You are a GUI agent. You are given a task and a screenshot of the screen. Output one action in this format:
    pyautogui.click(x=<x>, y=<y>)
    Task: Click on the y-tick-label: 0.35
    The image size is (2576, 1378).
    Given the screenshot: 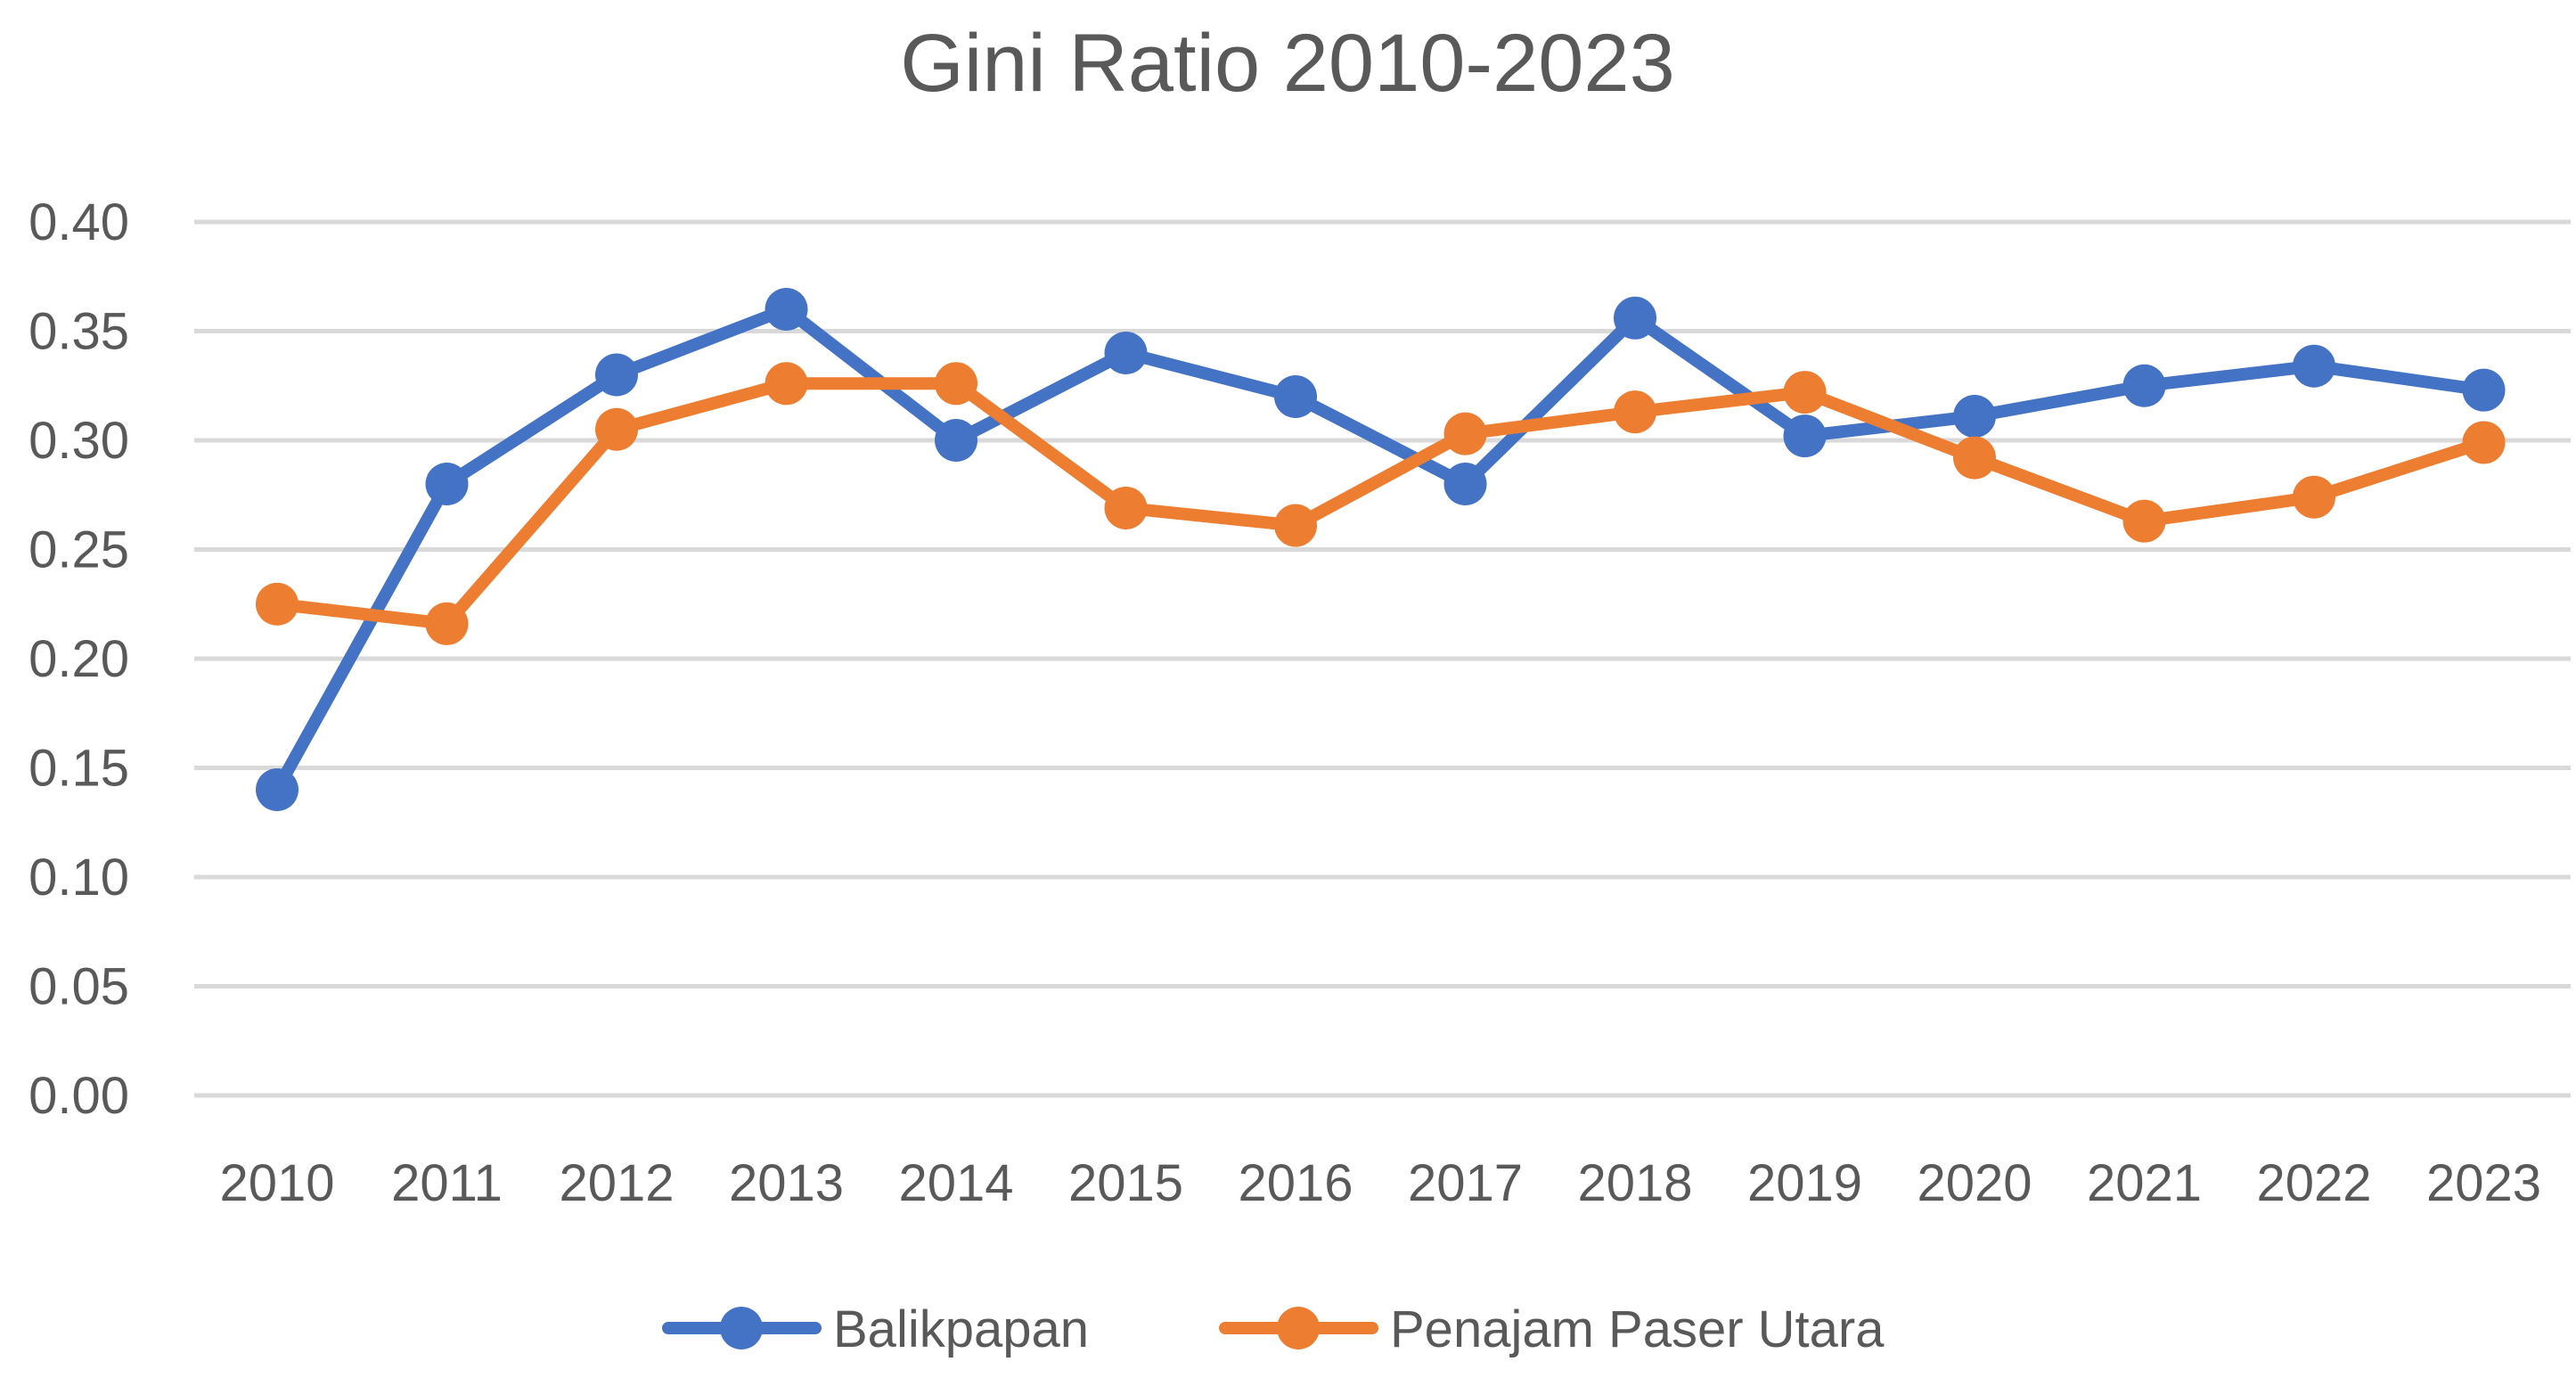 What is the action you would take?
    pyautogui.click(x=79, y=332)
    